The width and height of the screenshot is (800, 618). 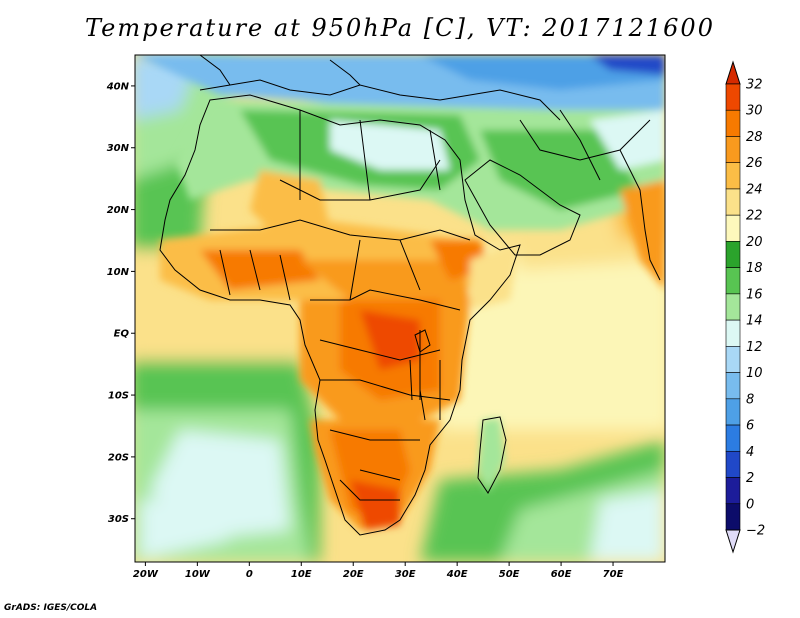 I want to click on colorbar-label: 30, so click(x=754, y=111).